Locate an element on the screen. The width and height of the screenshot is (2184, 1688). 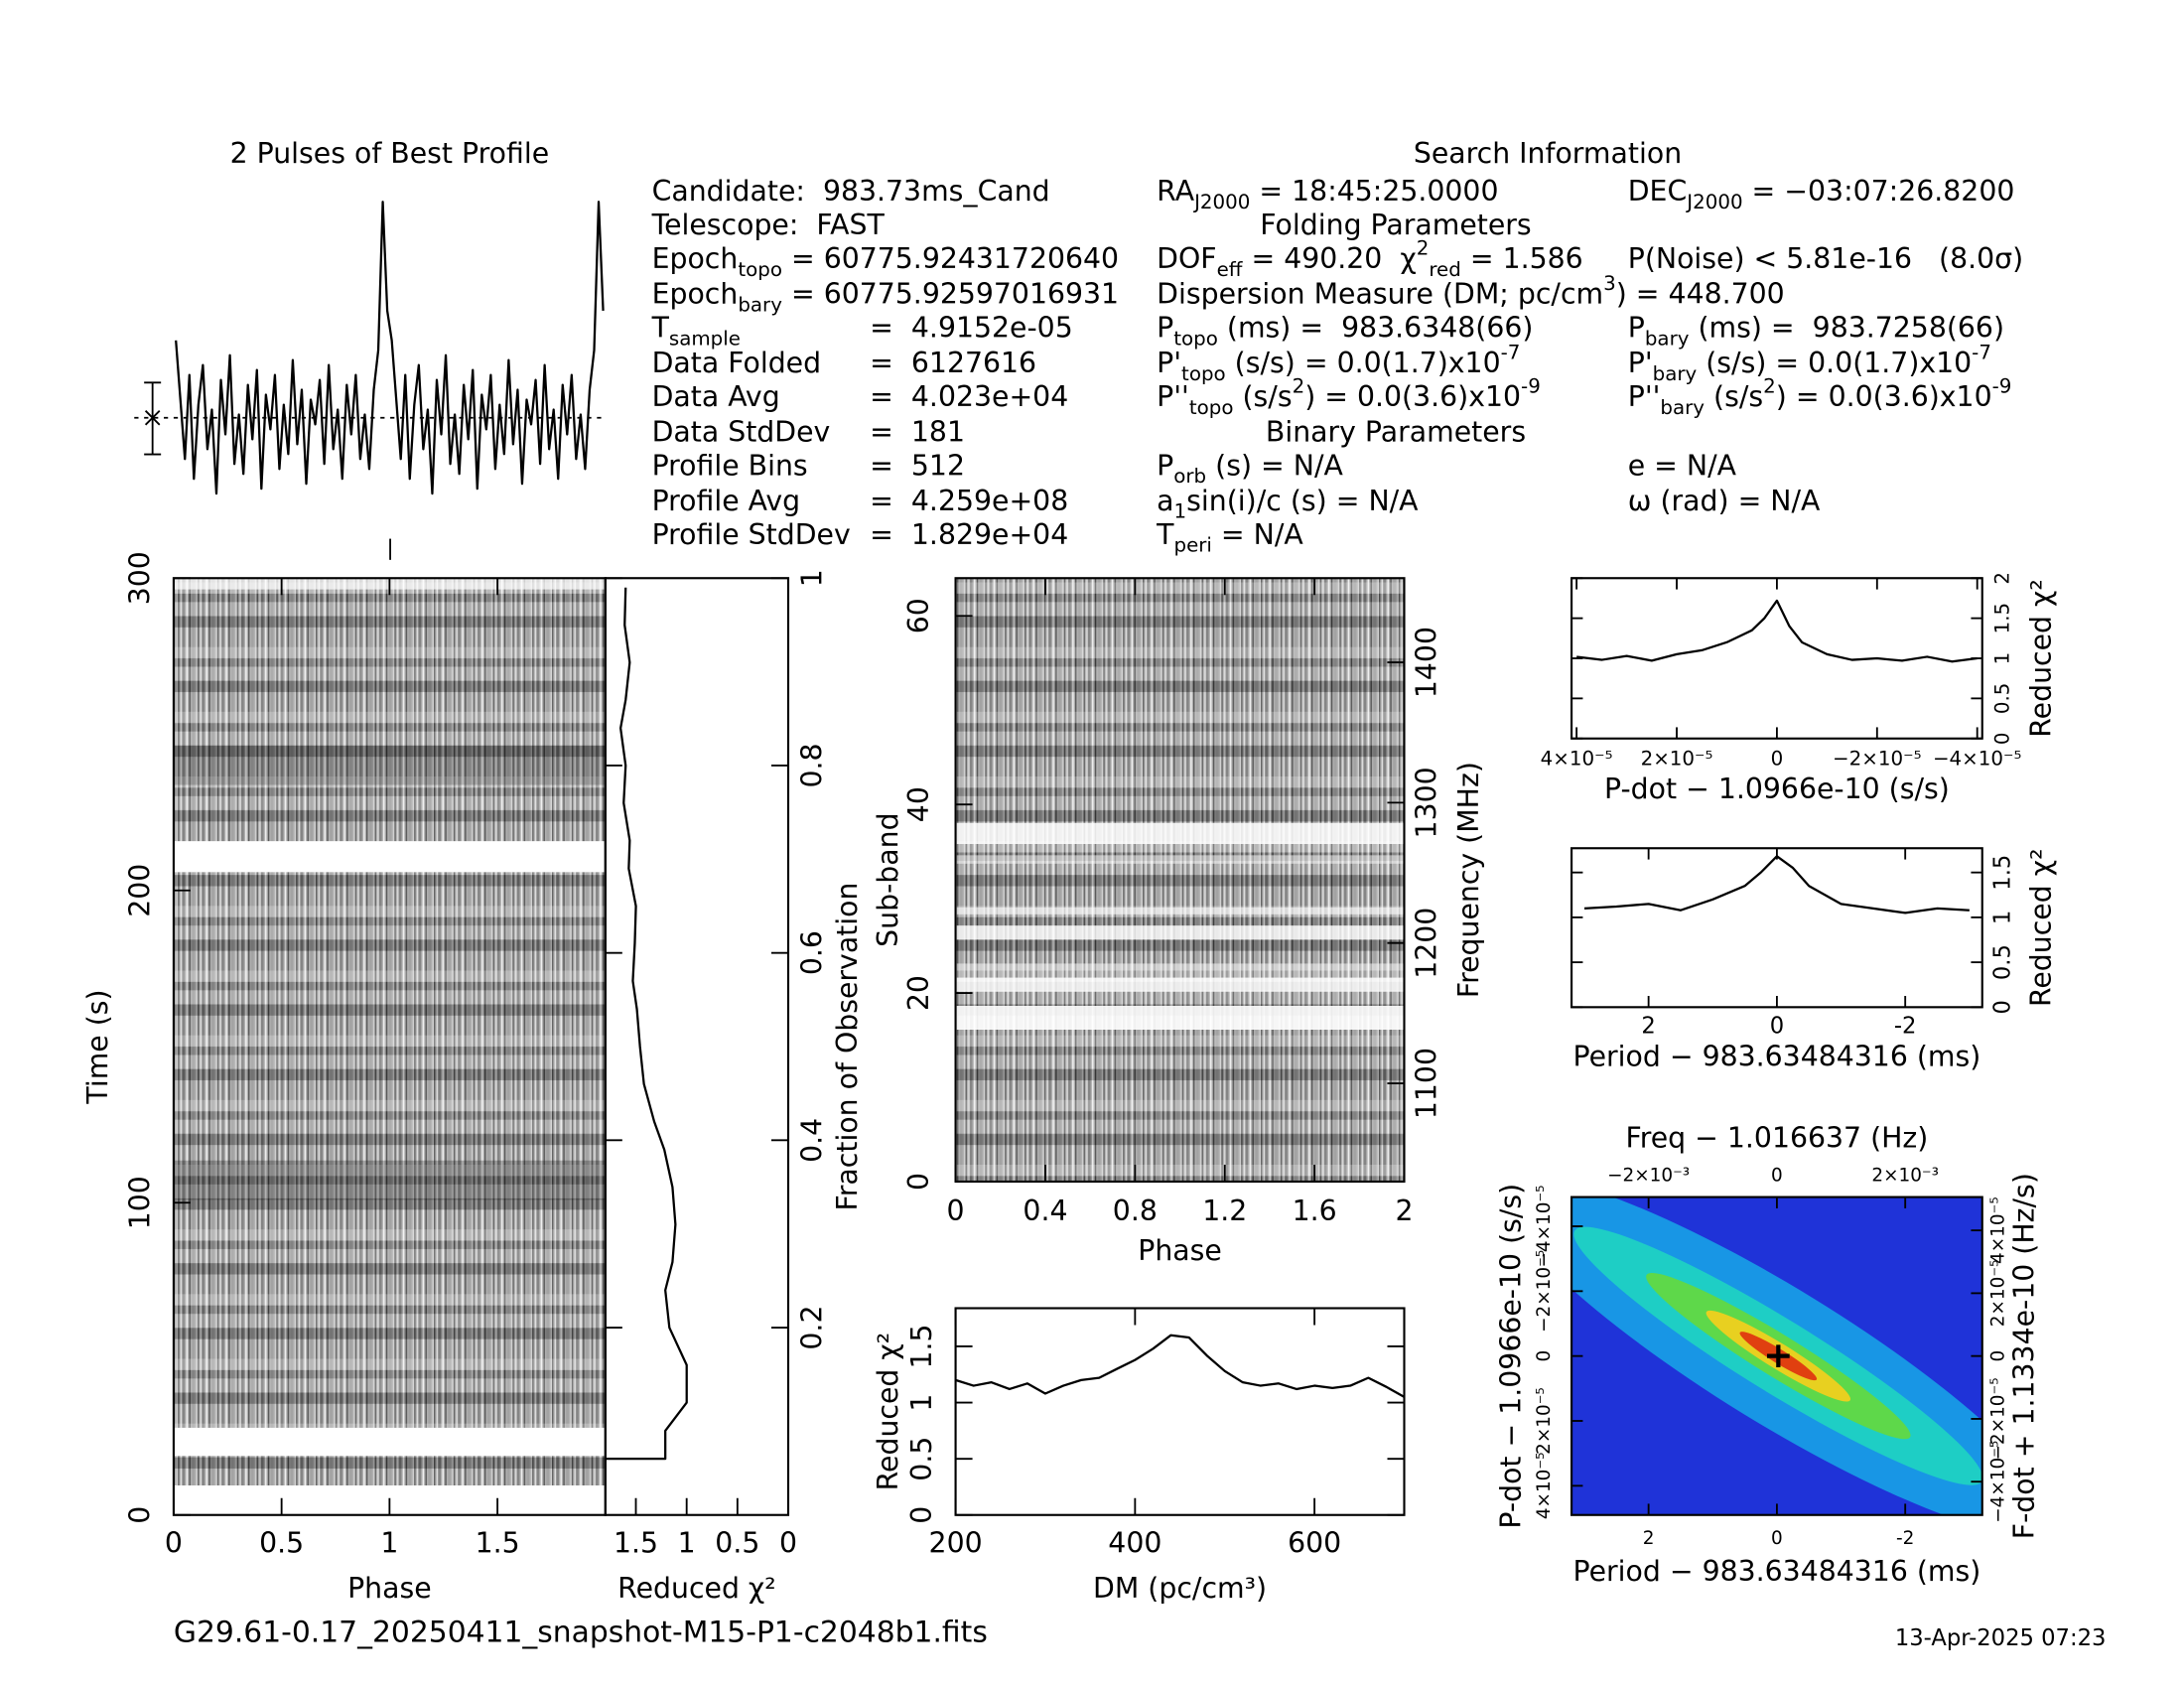
date: 13-Apr-2025 07:23 is located at coordinates (2001, 1638).